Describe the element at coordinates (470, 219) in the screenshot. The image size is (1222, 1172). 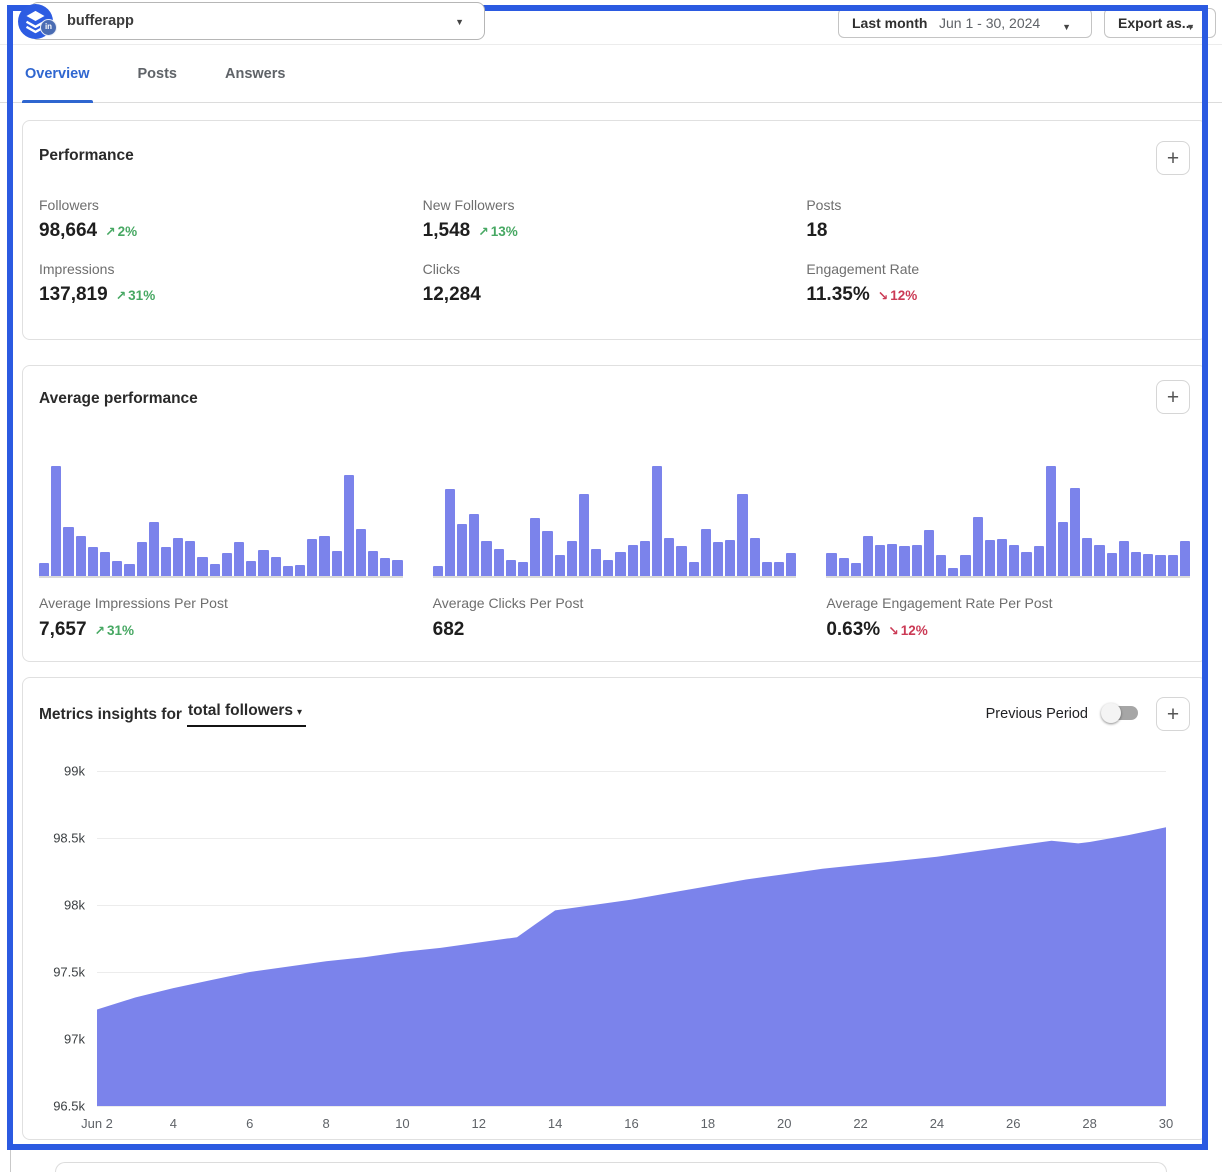
I see `metric-new-followers: New Followers 1,548 ↗ 13%` at that location.